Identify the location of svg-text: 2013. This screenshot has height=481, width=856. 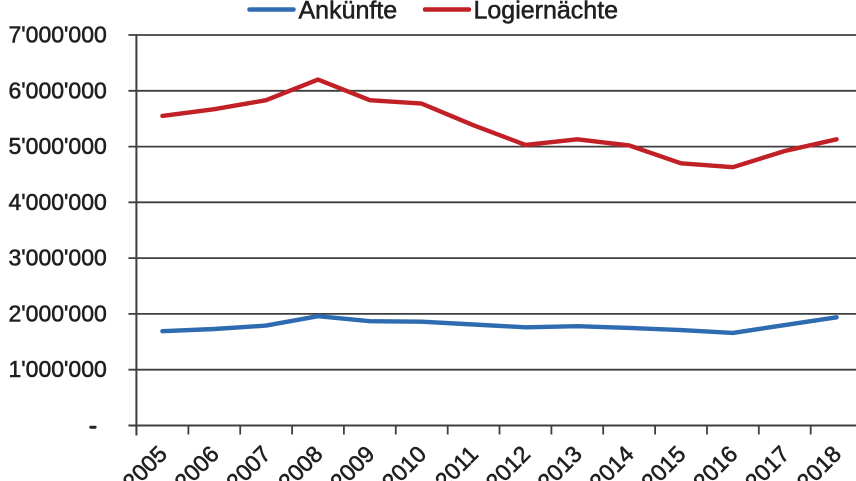
(559, 461).